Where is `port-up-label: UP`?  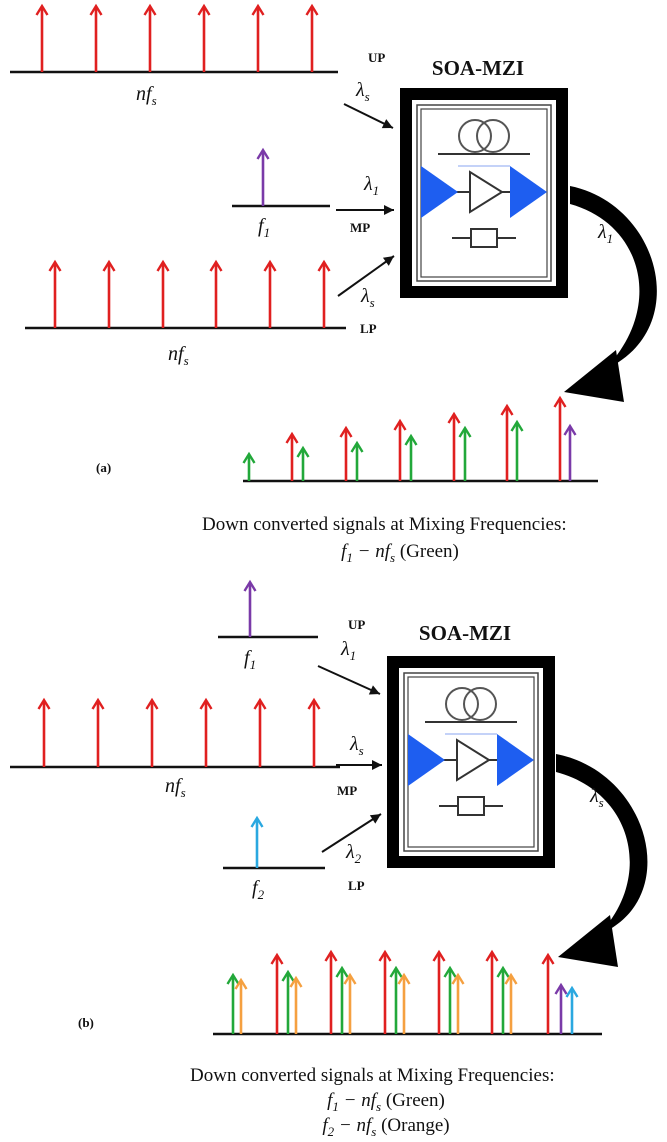 port-up-label: UP is located at coordinates (356, 624).